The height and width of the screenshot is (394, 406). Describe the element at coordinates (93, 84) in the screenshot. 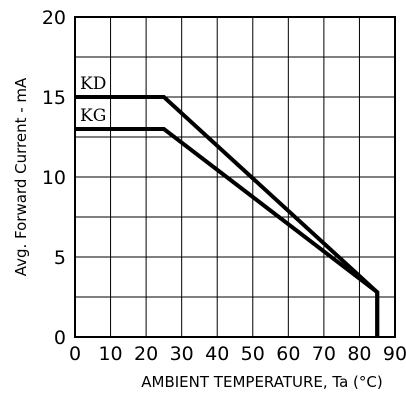

I see `series-label-kd: KD` at that location.